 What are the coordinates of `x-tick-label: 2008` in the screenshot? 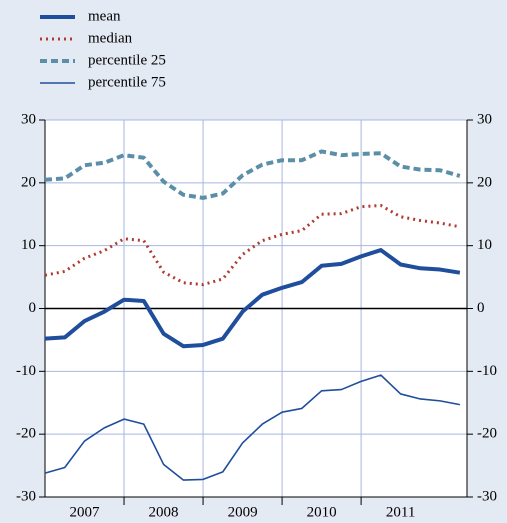 It's located at (164, 512).